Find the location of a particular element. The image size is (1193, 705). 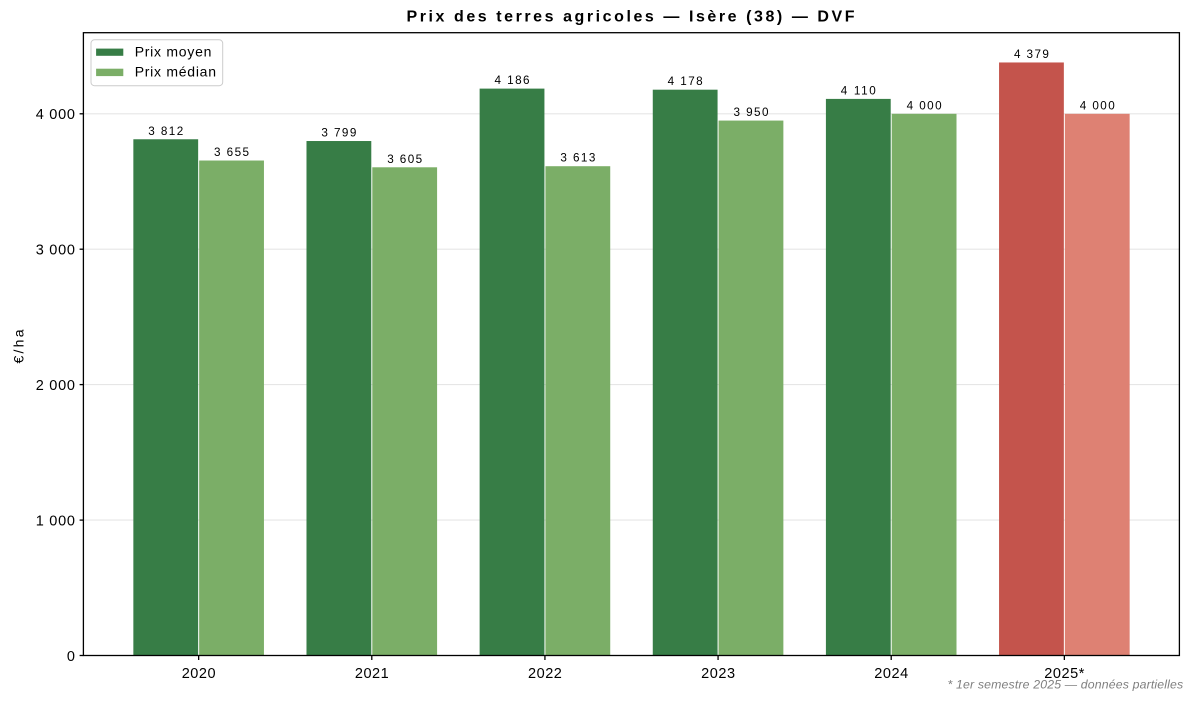

svg-text: 3 000 is located at coordinates (55, 251).